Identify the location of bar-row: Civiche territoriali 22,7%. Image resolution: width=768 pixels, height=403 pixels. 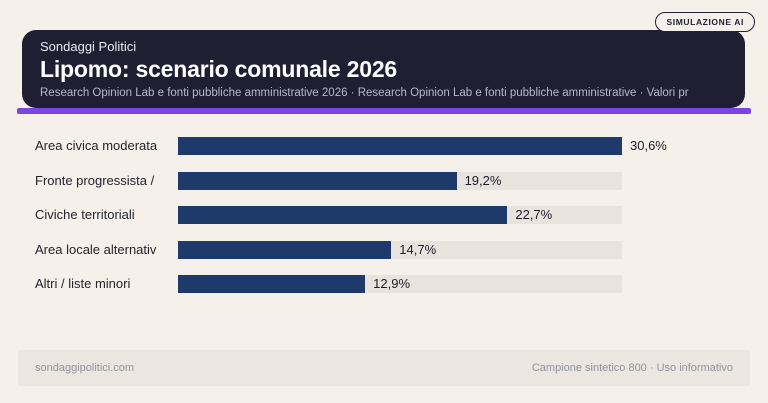
(384, 215).